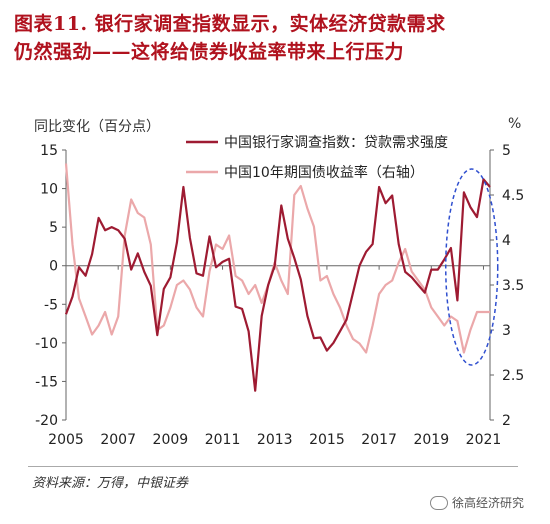  Describe the element at coordinates (506, 421) in the screenshot. I see `right-tick-label: 2` at that location.